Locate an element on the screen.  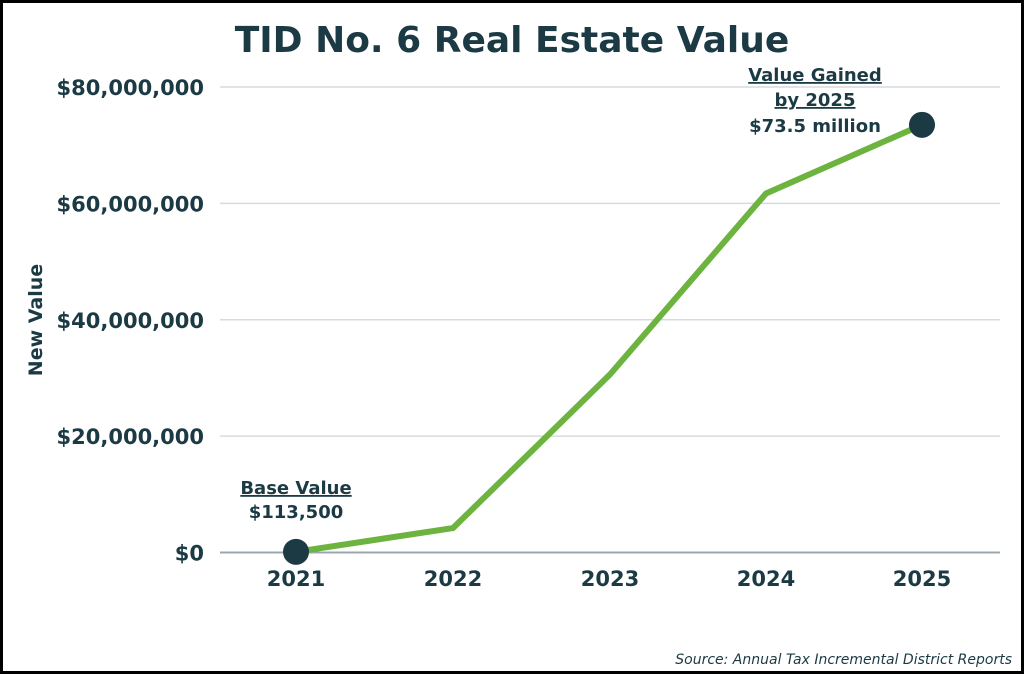
y-tick-label: $20,000,000 is located at coordinates (130, 437).